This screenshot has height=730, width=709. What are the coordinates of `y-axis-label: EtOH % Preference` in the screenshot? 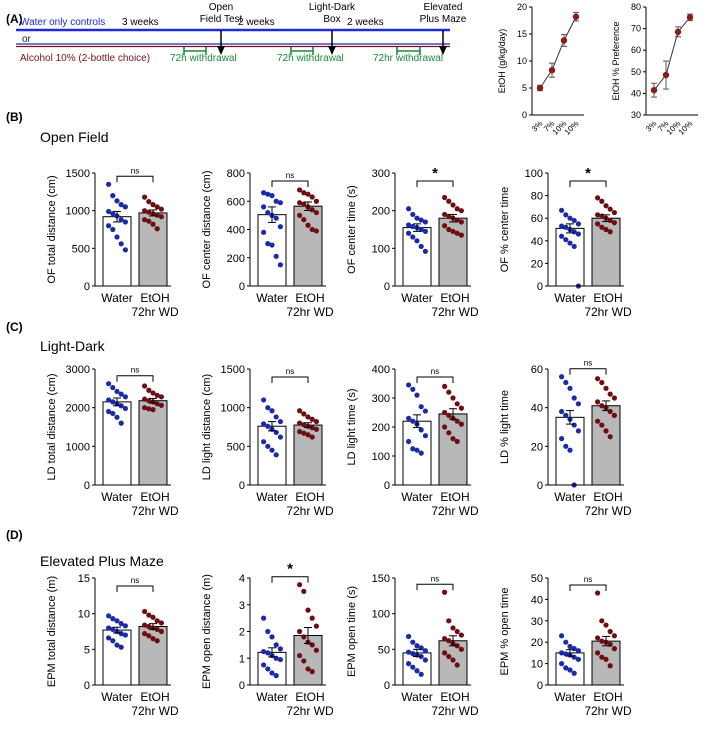 It's located at (616, 60).